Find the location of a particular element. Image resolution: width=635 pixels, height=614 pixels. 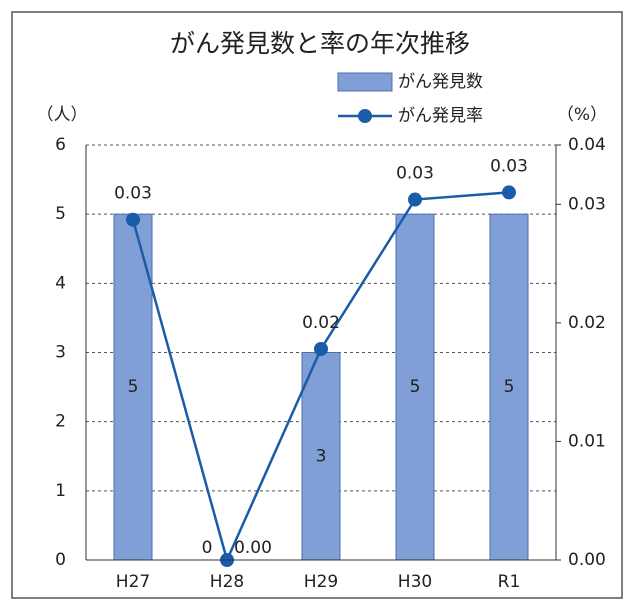

legend-marker is located at coordinates (365, 116).